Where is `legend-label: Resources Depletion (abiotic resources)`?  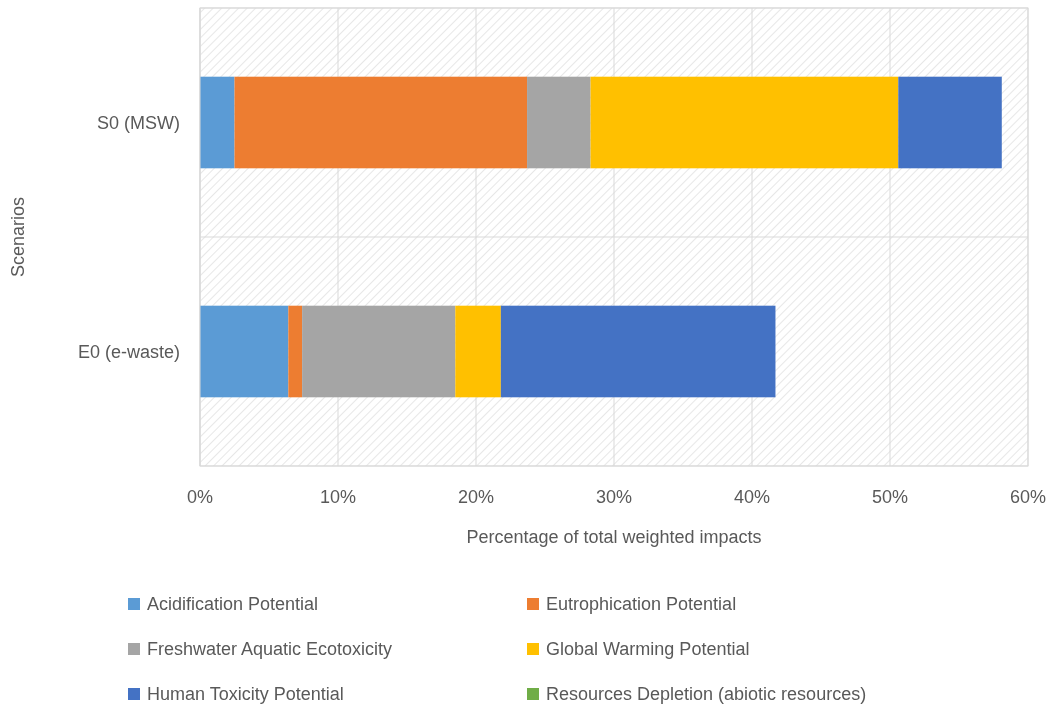 legend-label: Resources Depletion (abiotic resources) is located at coordinates (706, 694).